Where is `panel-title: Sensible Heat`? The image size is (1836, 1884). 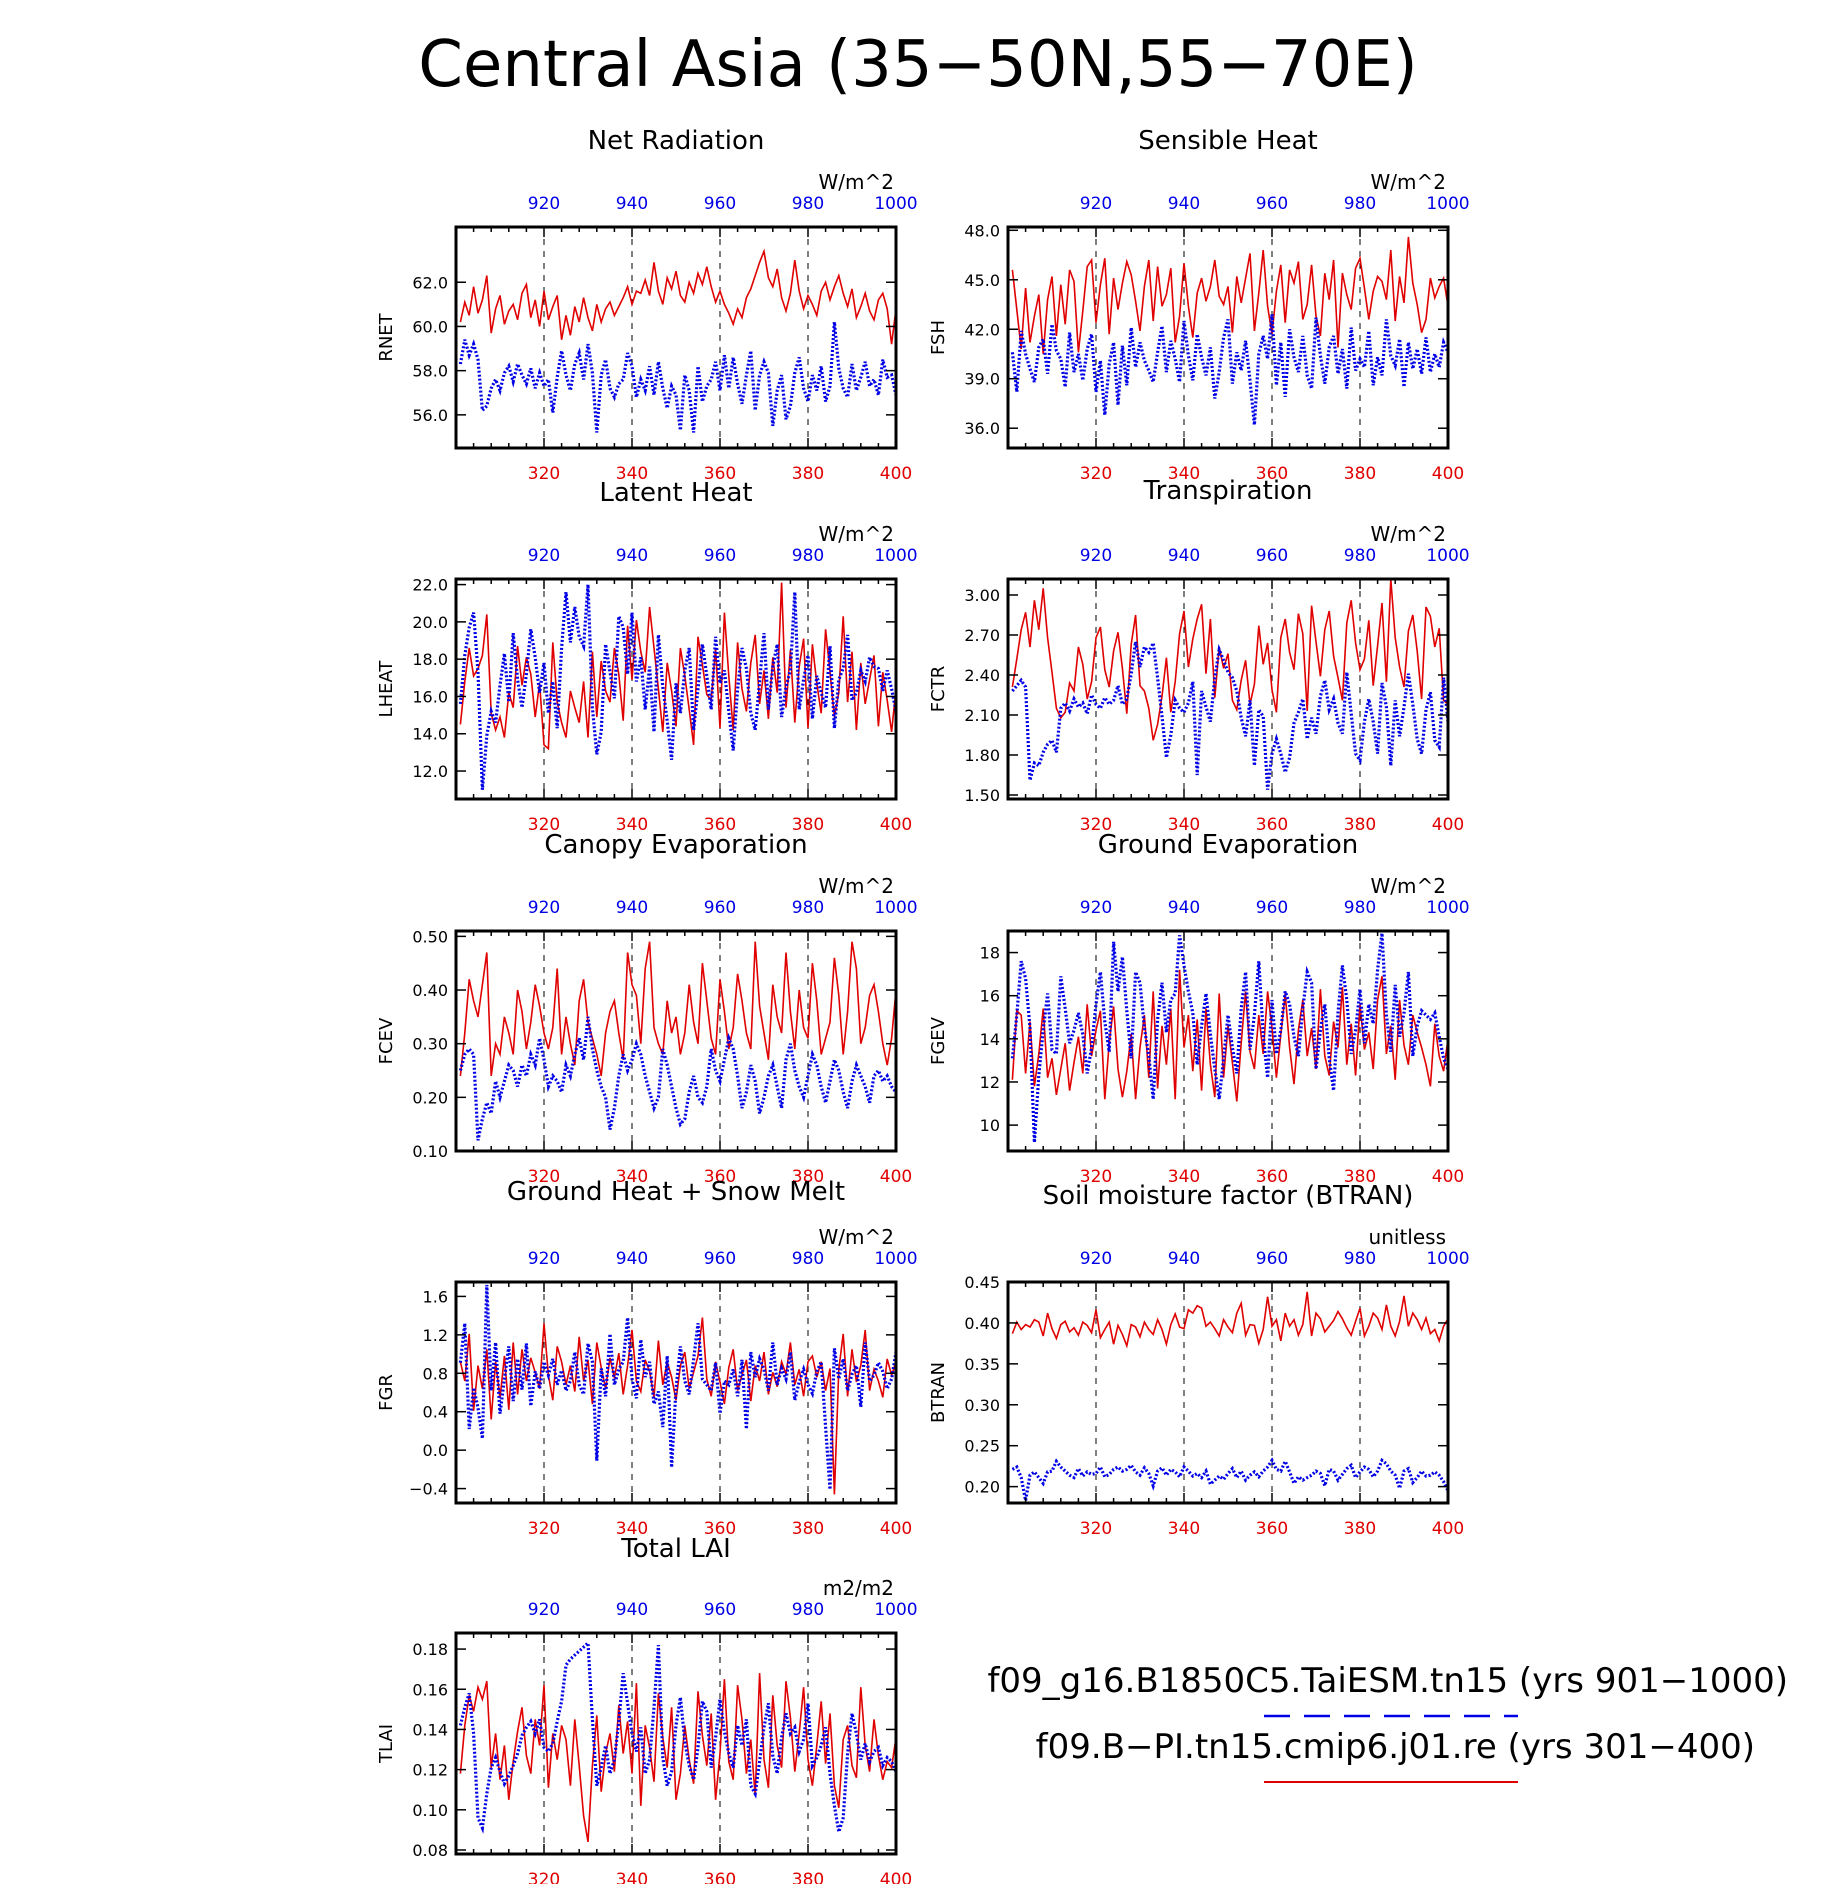 panel-title: Sensible Heat is located at coordinates (1227, 141).